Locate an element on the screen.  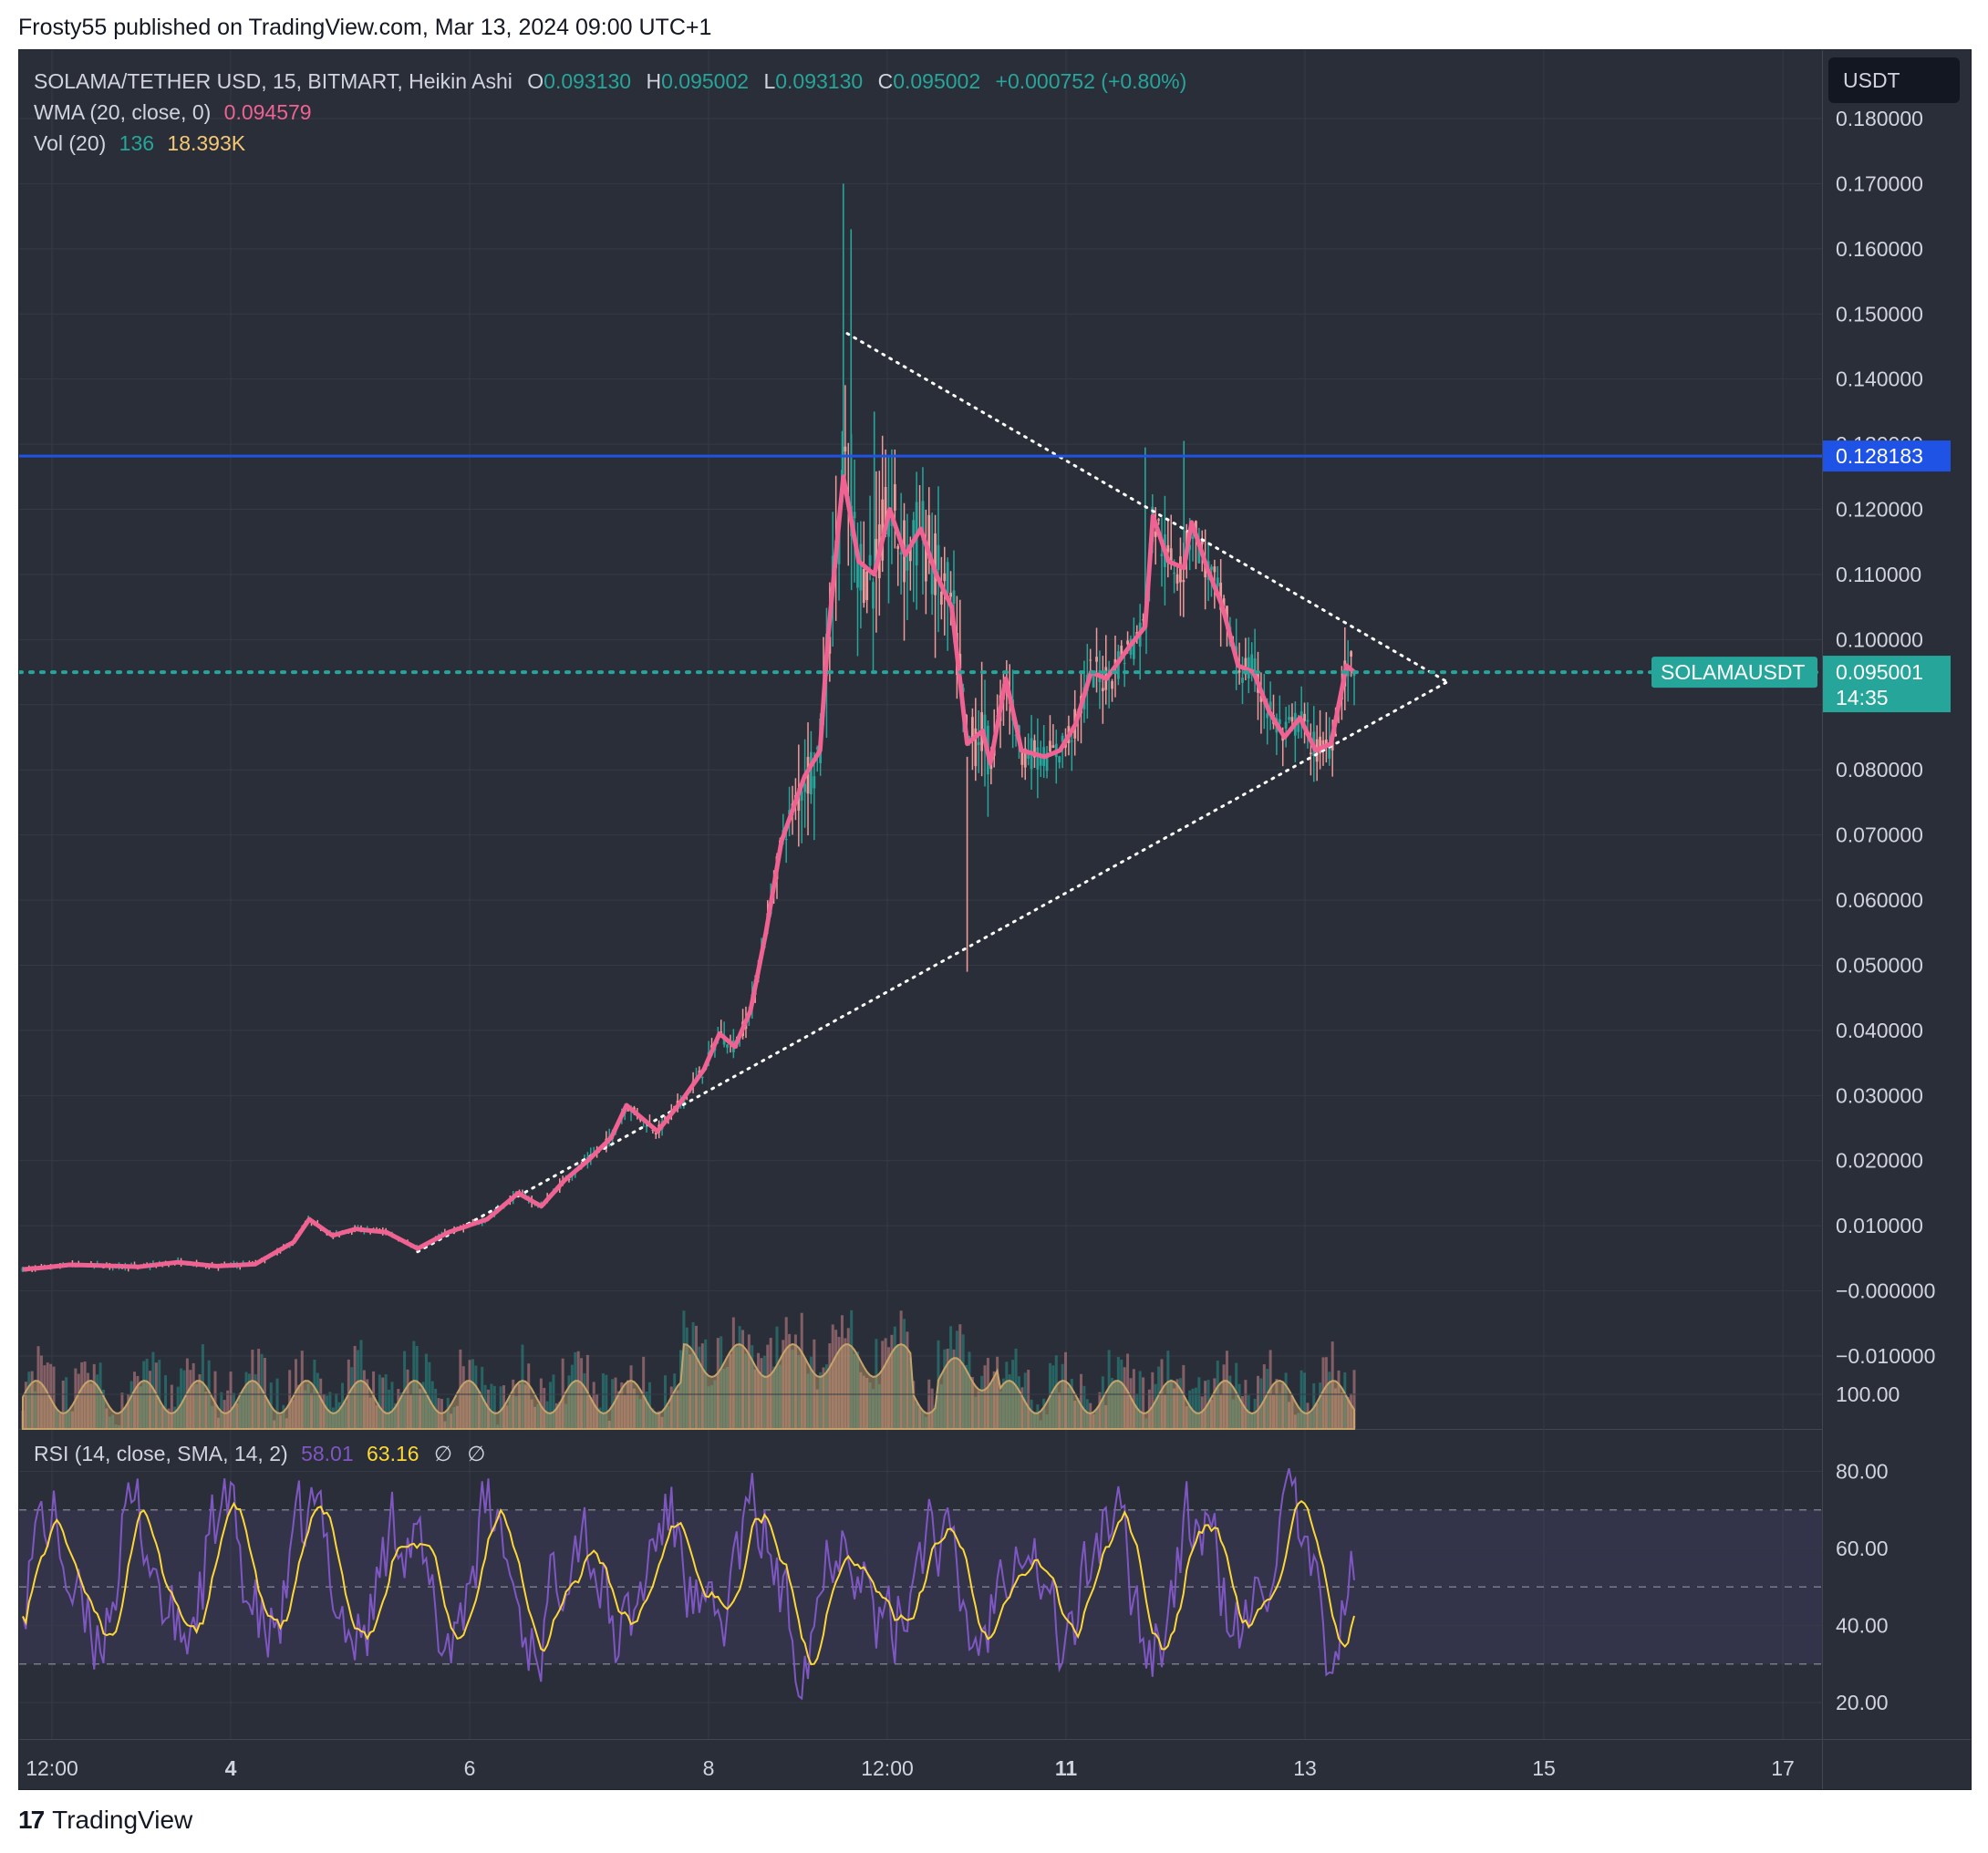
footer-brand: TradingView is located at coordinates (122, 1820).